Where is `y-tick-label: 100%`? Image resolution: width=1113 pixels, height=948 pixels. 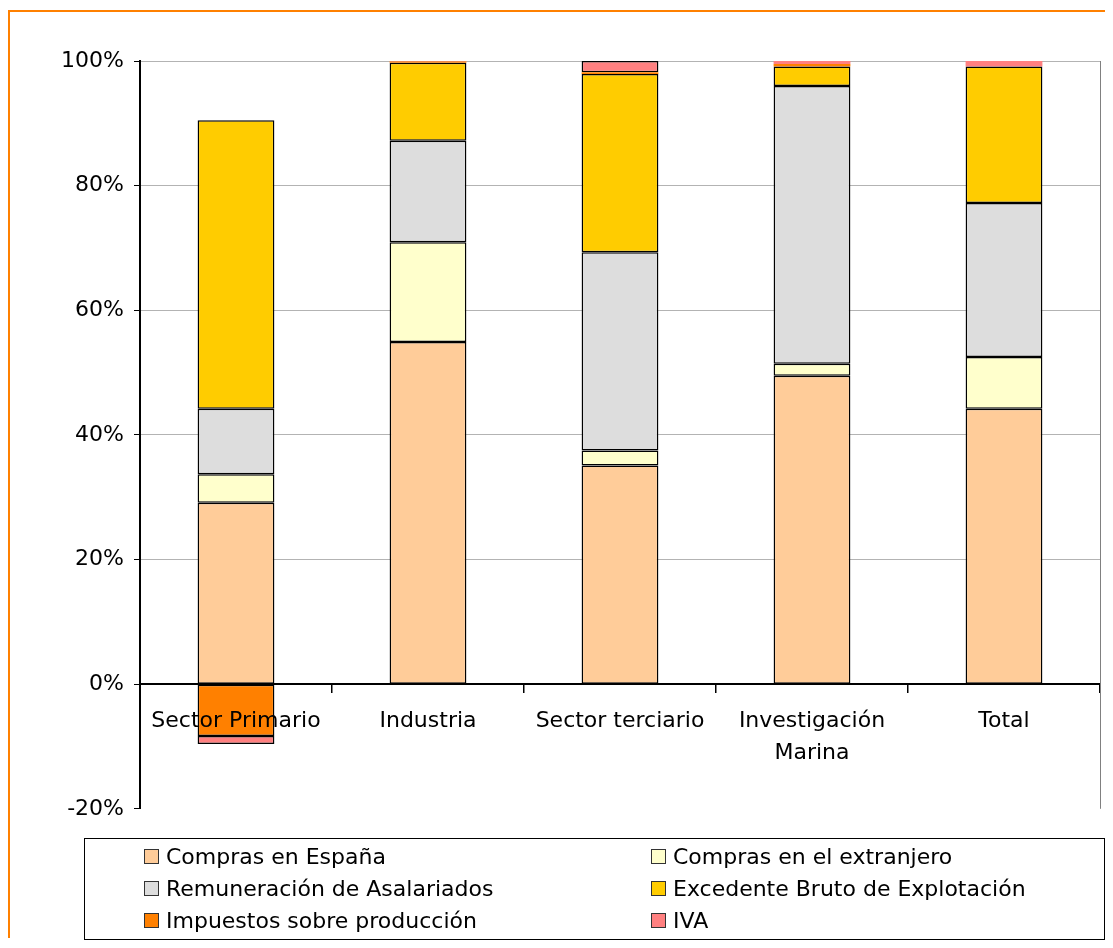
y-tick-label: 100% is located at coordinates (92, 59).